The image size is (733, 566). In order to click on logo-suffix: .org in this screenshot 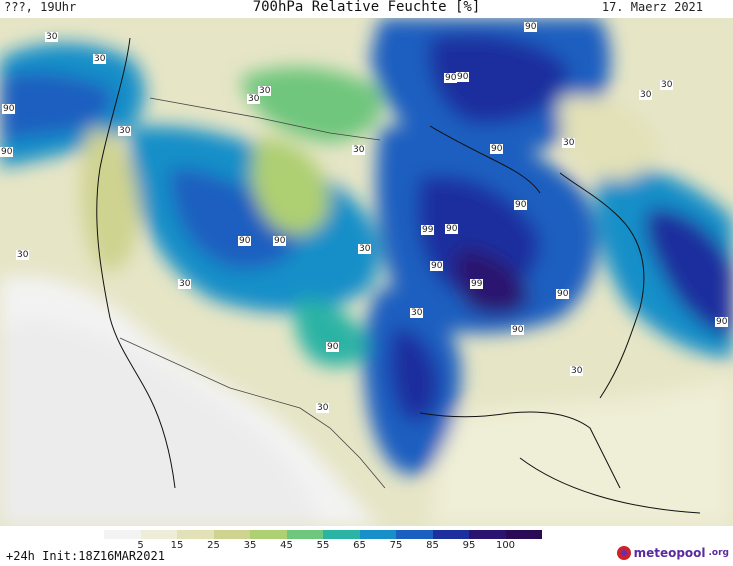, I will do `click(718, 553)`.